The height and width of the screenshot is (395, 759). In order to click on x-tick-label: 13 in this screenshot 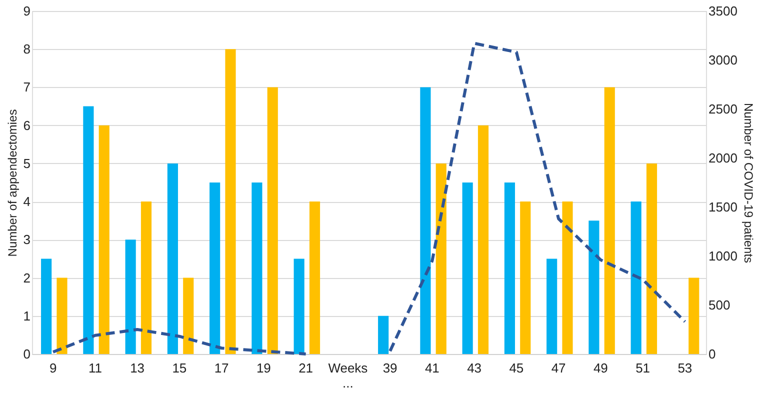, I will do `click(137, 368)`.